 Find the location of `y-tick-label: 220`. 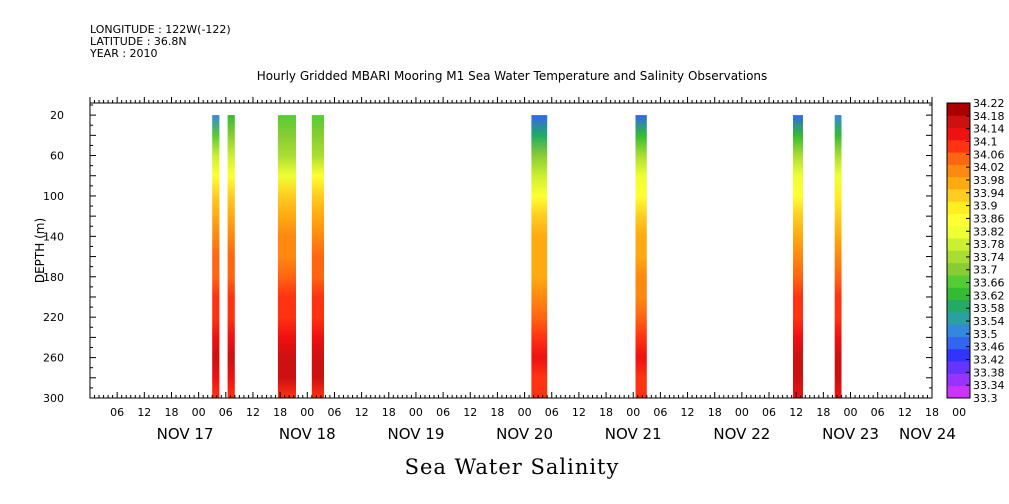

y-tick-label: 220 is located at coordinates (53, 317).